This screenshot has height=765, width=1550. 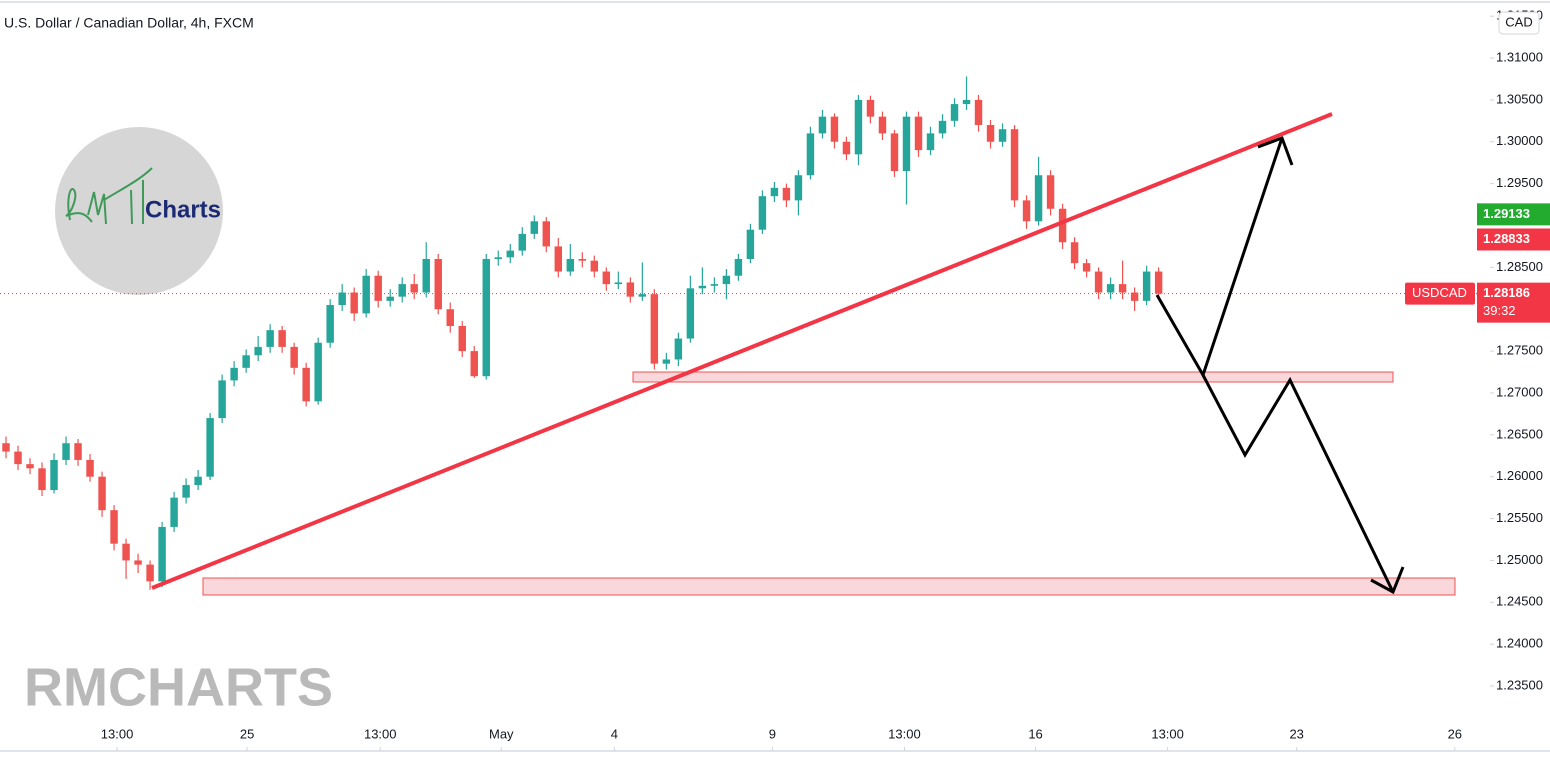 I want to click on x-tick-label: 4, so click(x=614, y=733).